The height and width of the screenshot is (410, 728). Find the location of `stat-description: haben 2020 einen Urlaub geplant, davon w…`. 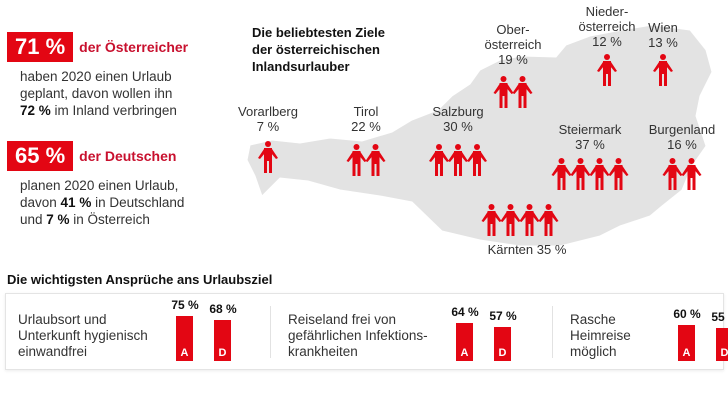

stat-description: haben 2020 einen Urlaub geplant, davon w… is located at coordinates (104, 93).